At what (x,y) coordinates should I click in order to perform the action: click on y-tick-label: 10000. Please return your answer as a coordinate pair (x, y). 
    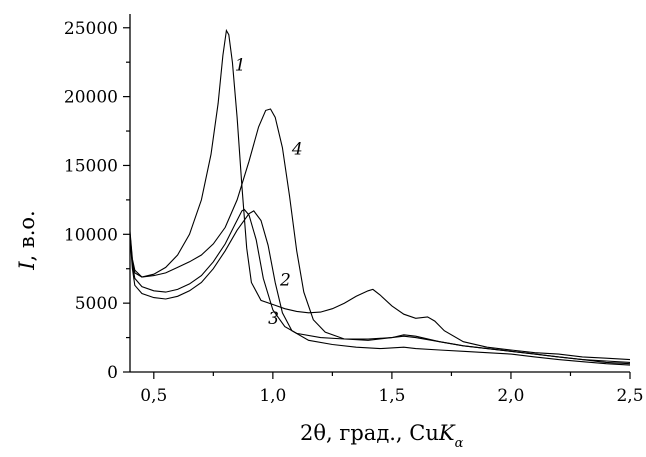
    Looking at the image, I should click on (91, 235).